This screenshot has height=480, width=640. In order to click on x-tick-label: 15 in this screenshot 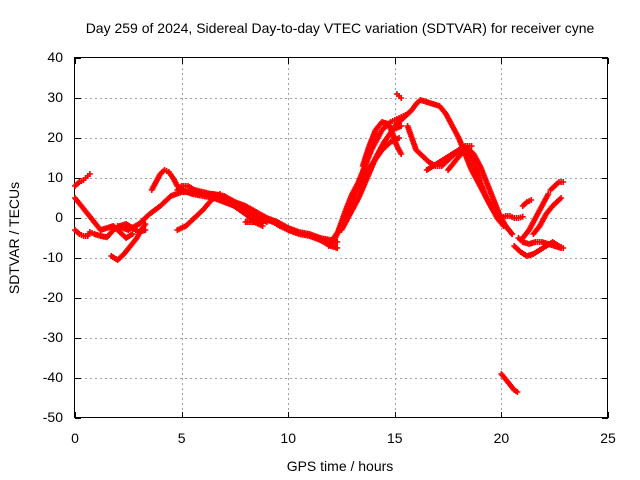, I will do `click(395, 438)`.